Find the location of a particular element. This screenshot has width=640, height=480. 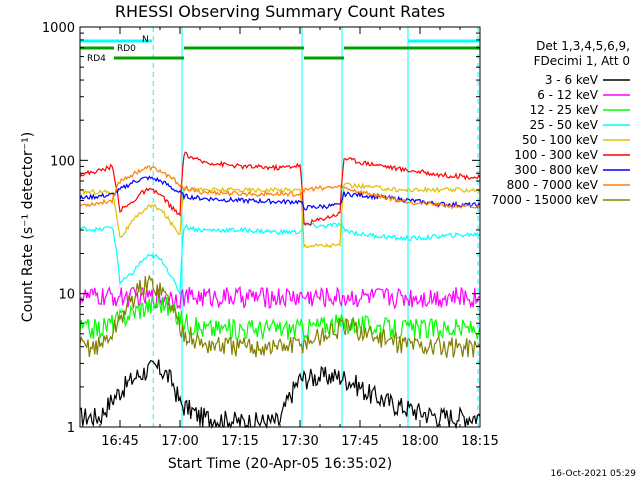

x-tick-label-4: 17:45 is located at coordinates (359, 441).